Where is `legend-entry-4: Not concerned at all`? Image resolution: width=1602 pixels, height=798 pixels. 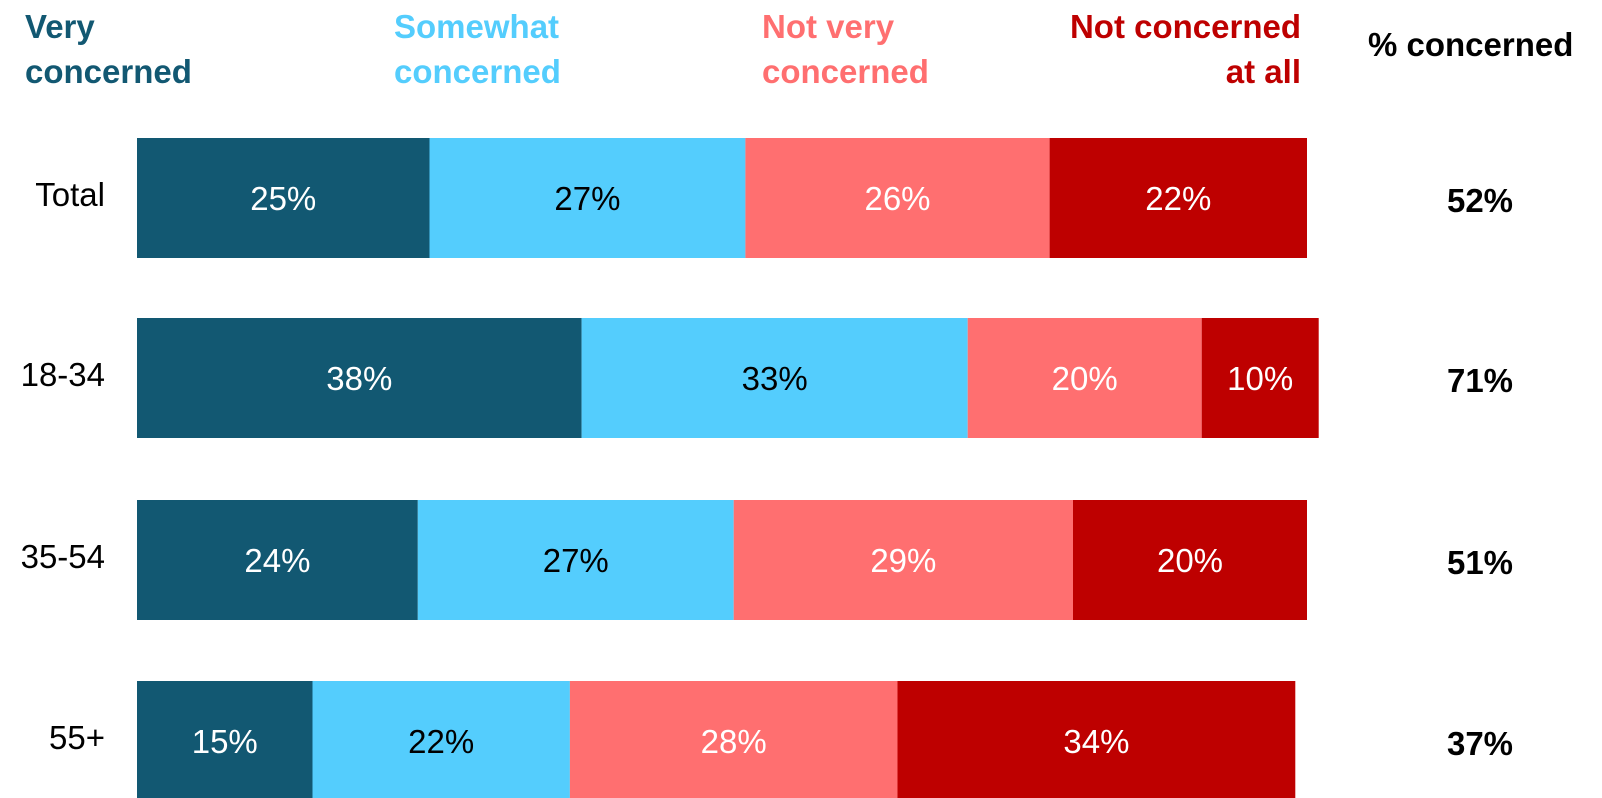 legend-entry-4: Not concerned at all is located at coordinates (1185, 49).